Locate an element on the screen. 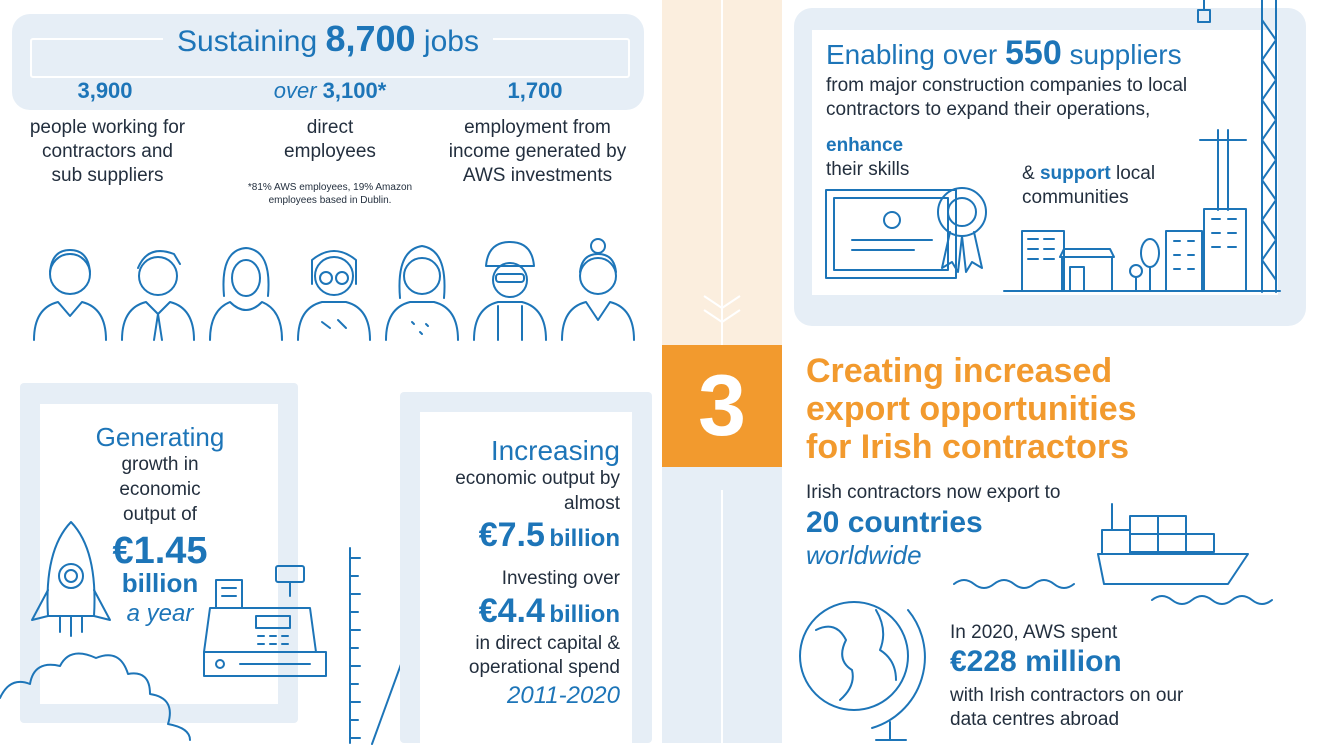 The width and height of the screenshot is (1320, 746). growth-period: a year is located at coordinates (160, 613).